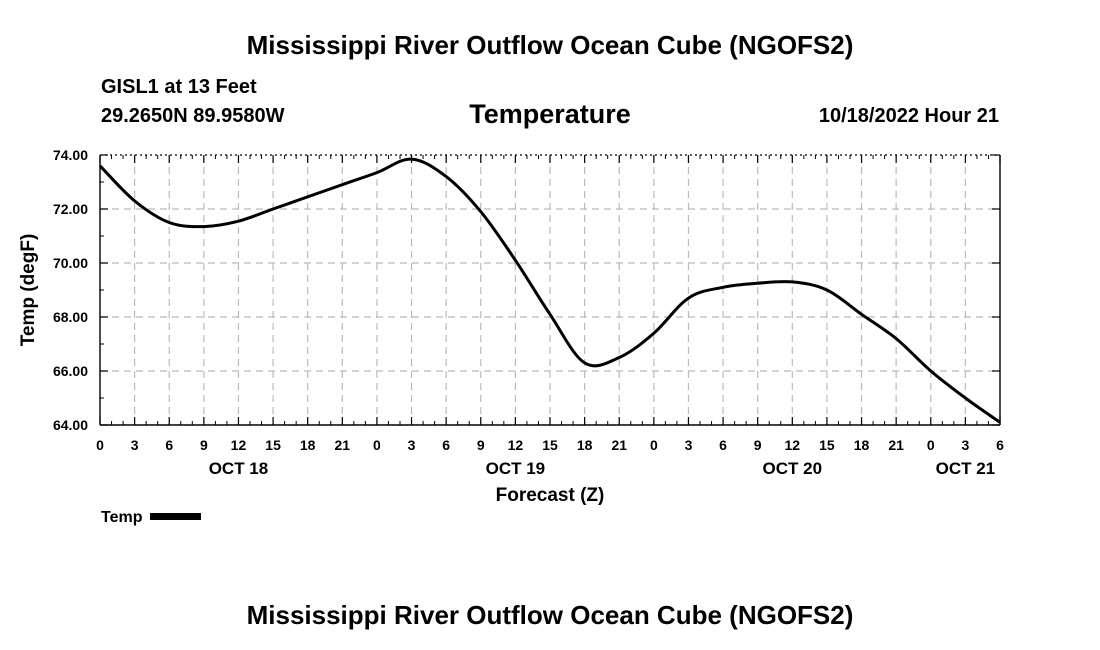  Describe the element at coordinates (176, 517) in the screenshot. I see `legend-line-swatch` at that location.